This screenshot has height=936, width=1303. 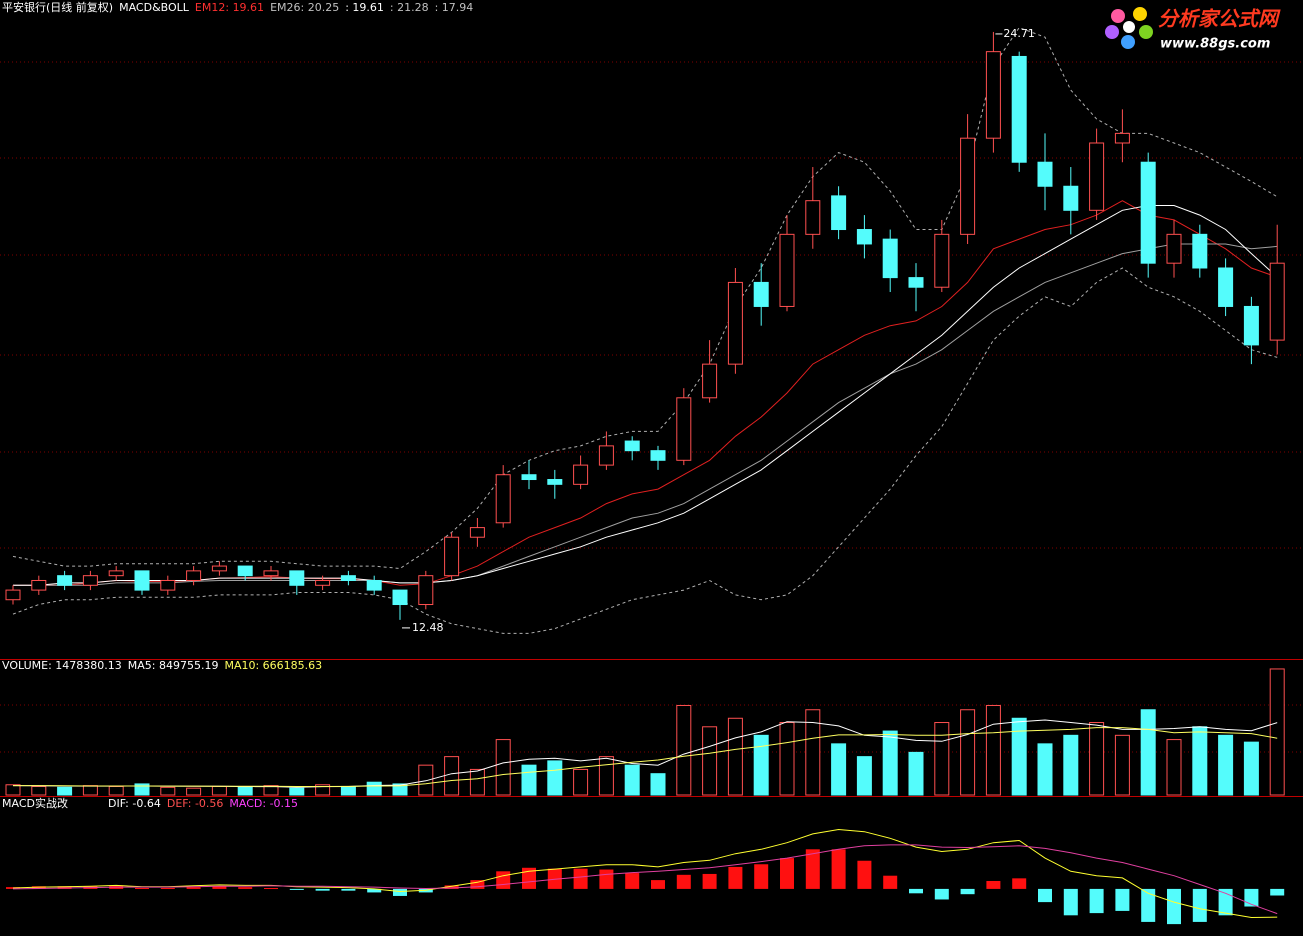 I want to click on header-label: EM12: 19.61, so click(x=229, y=7).